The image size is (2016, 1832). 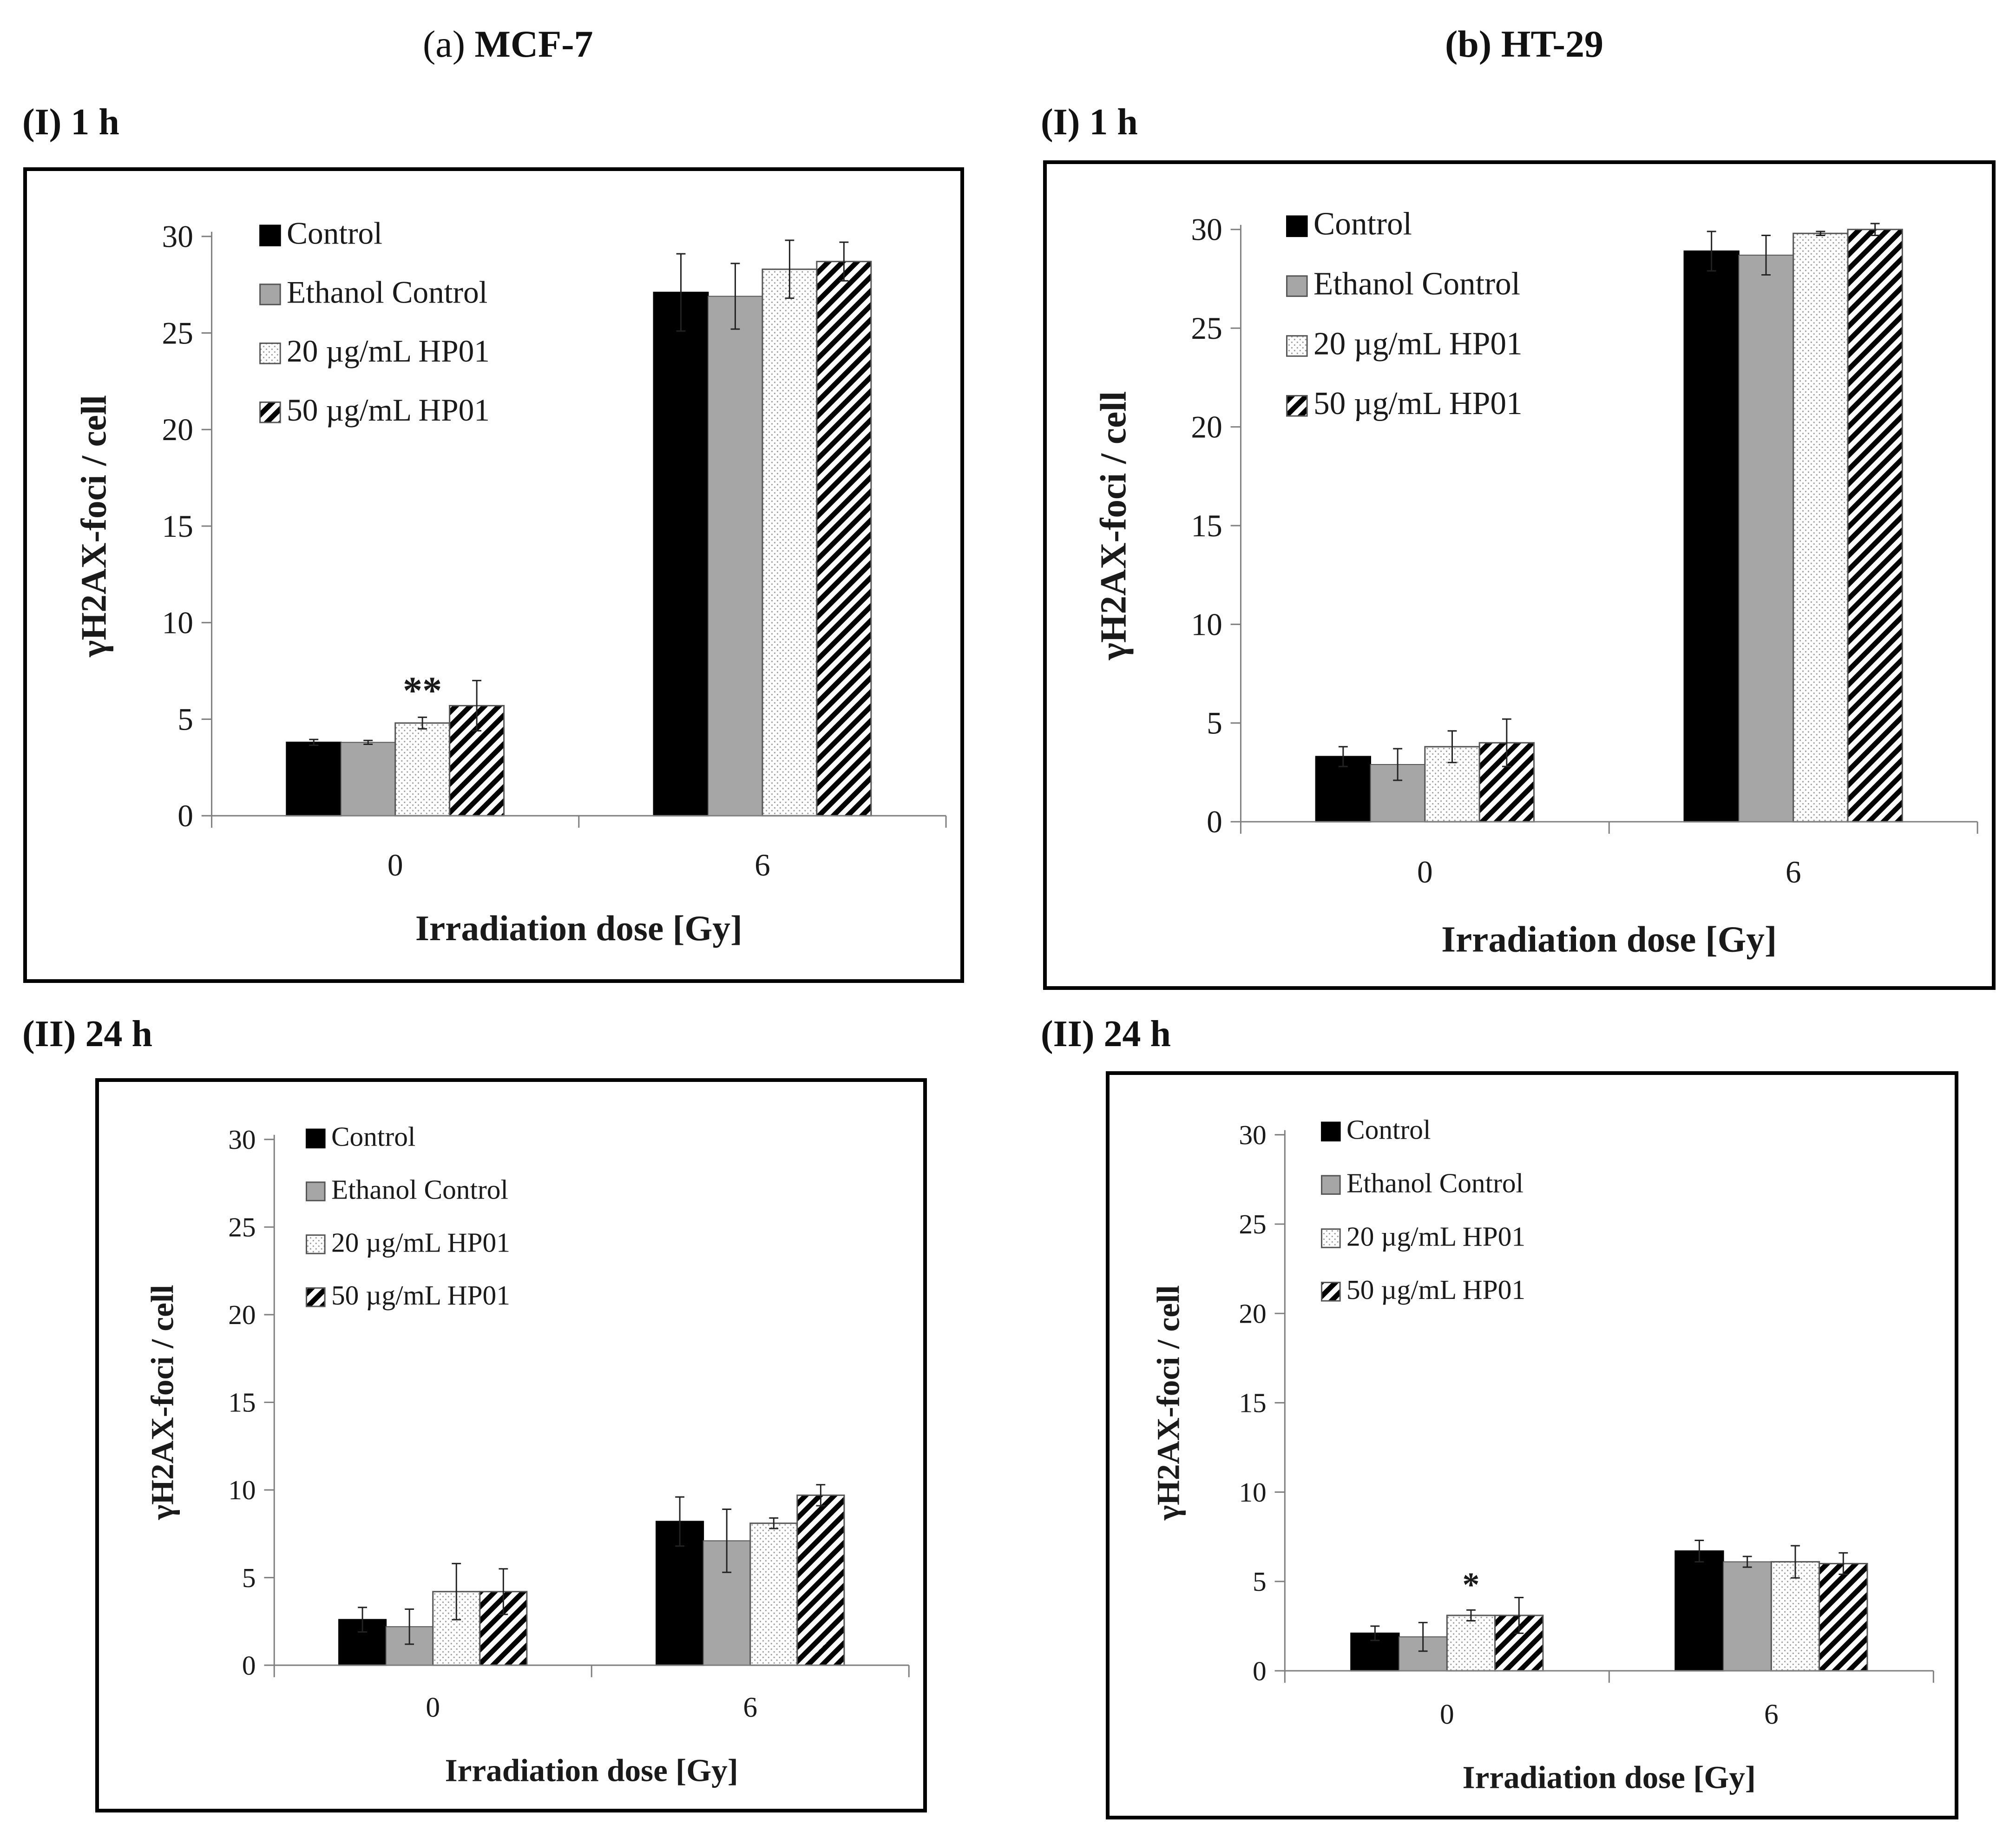 I want to click on significance-annotation: **, so click(x=422, y=690).